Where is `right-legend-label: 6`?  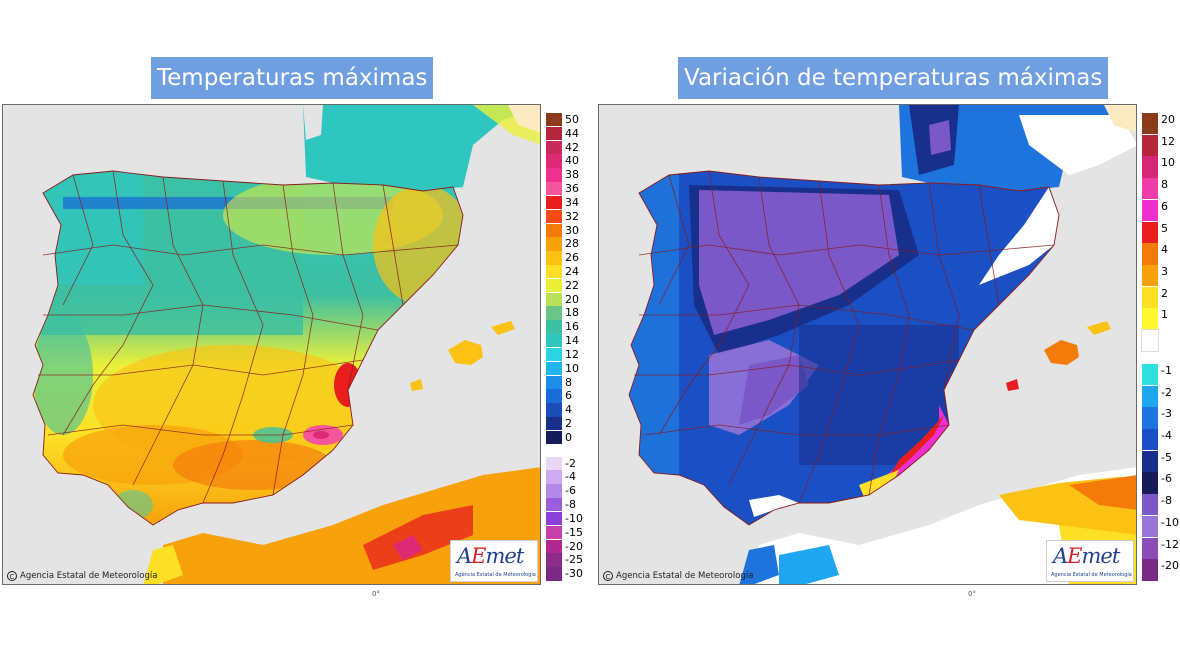 right-legend-label: 6 is located at coordinates (1164, 206).